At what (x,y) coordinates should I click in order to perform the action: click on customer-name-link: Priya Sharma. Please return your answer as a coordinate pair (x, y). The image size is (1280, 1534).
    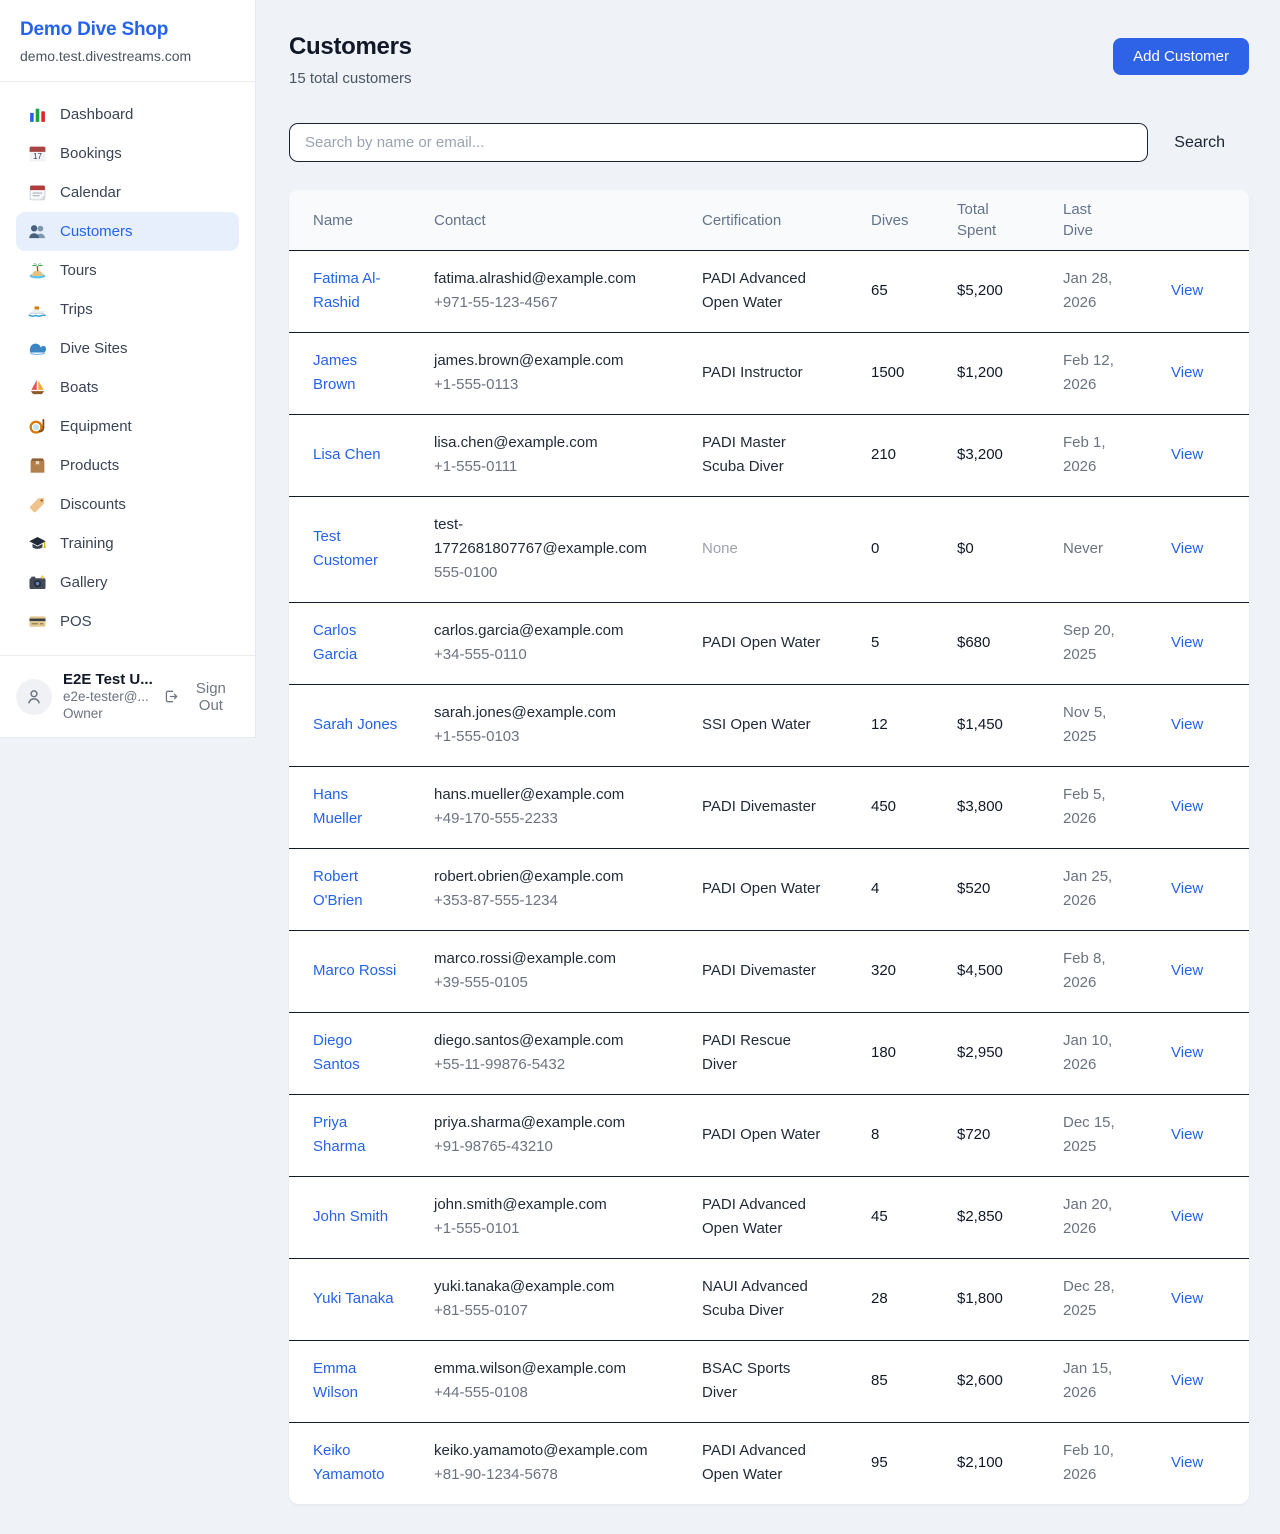
    Looking at the image, I should click on (339, 1134).